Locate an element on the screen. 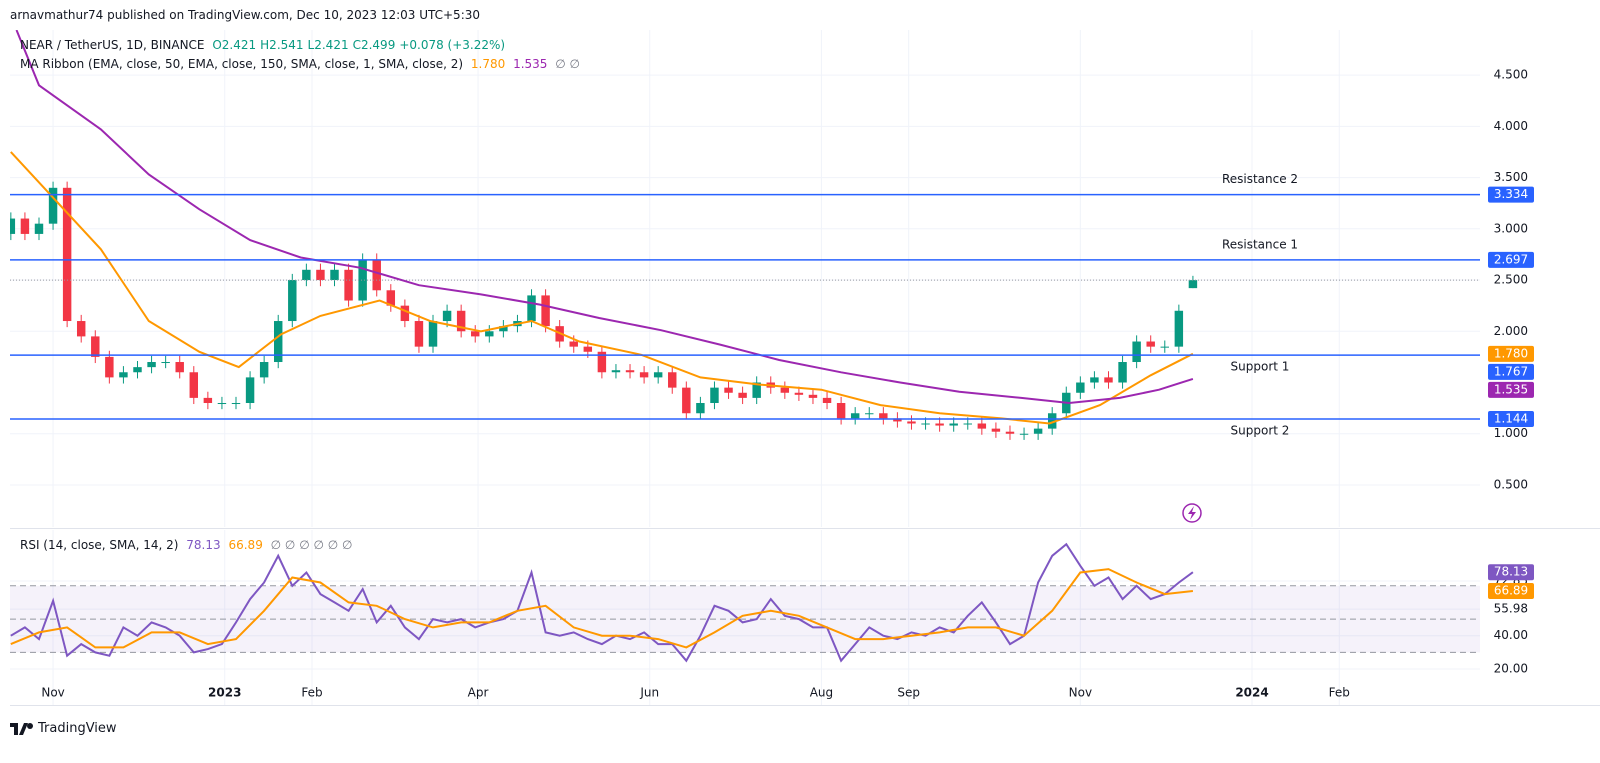 This screenshot has height=763, width=1600. price-tag-label: 3.334 is located at coordinates (1511, 194).